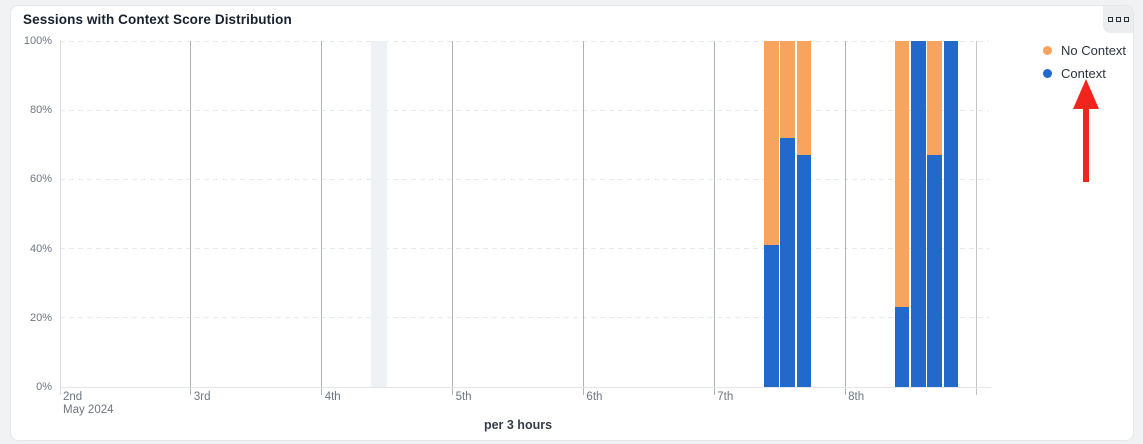 Image resolution: width=1143 pixels, height=444 pixels. What do you see at coordinates (379, 214) in the screenshot?
I see `highlight-band` at bounding box center [379, 214].